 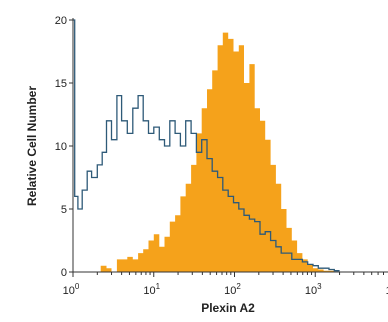 What do you see at coordinates (61, 21) in the screenshot?
I see `y-tick-label: 20` at bounding box center [61, 21].